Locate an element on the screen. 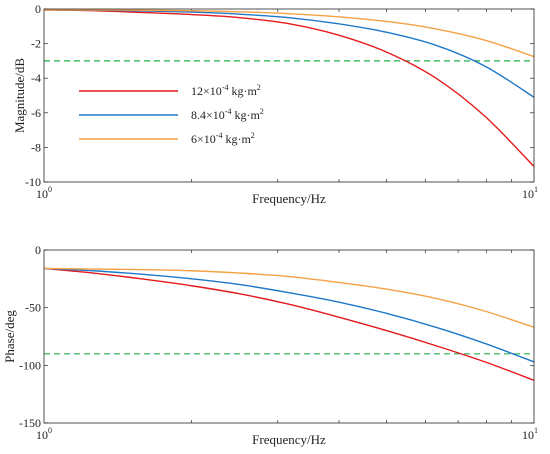  phase-y-axis-label: Phase/deg is located at coordinates (9, 336).